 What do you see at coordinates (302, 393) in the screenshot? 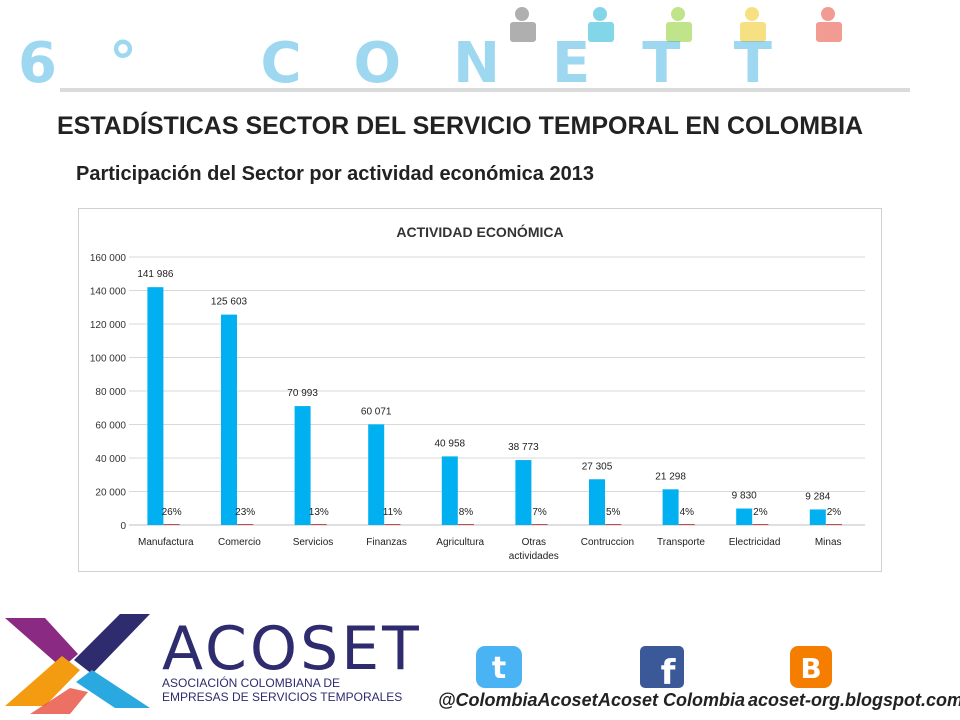
I see `data-label: 70 993` at bounding box center [302, 393].